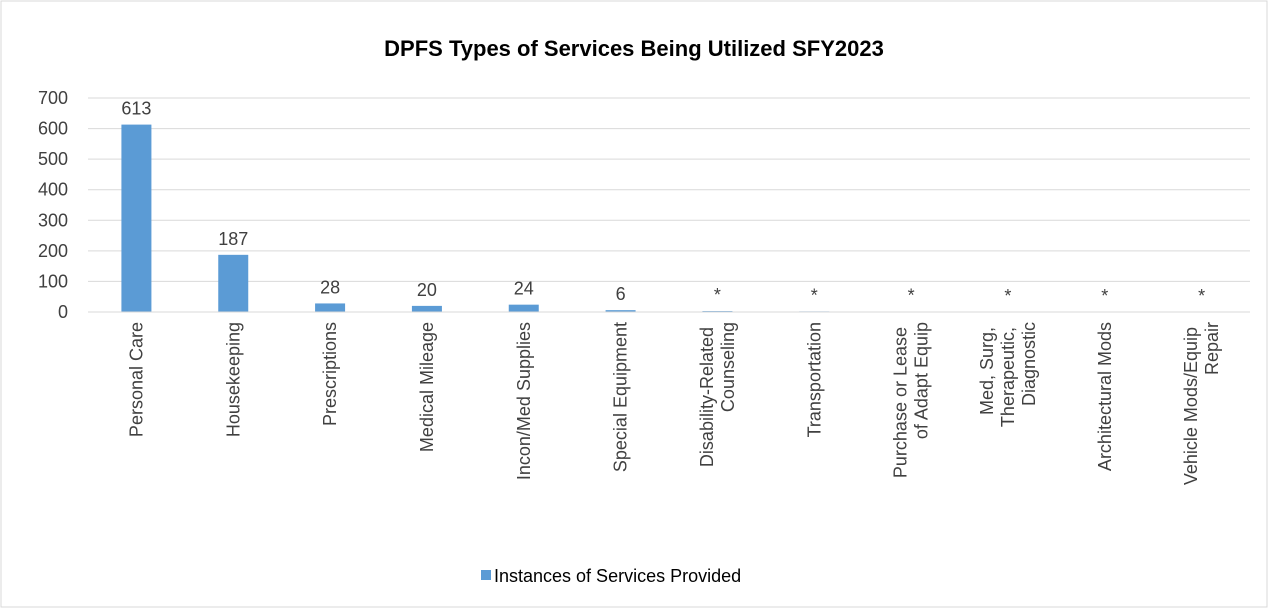 The image size is (1268, 608). I want to click on x-tick-label: Prescriptions, so click(330, 374).